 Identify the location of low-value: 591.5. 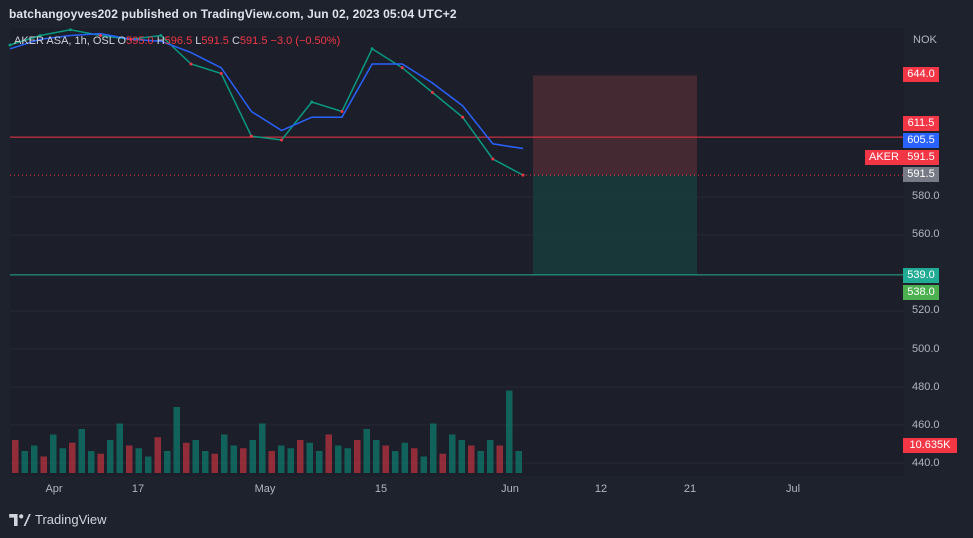
(215, 41).